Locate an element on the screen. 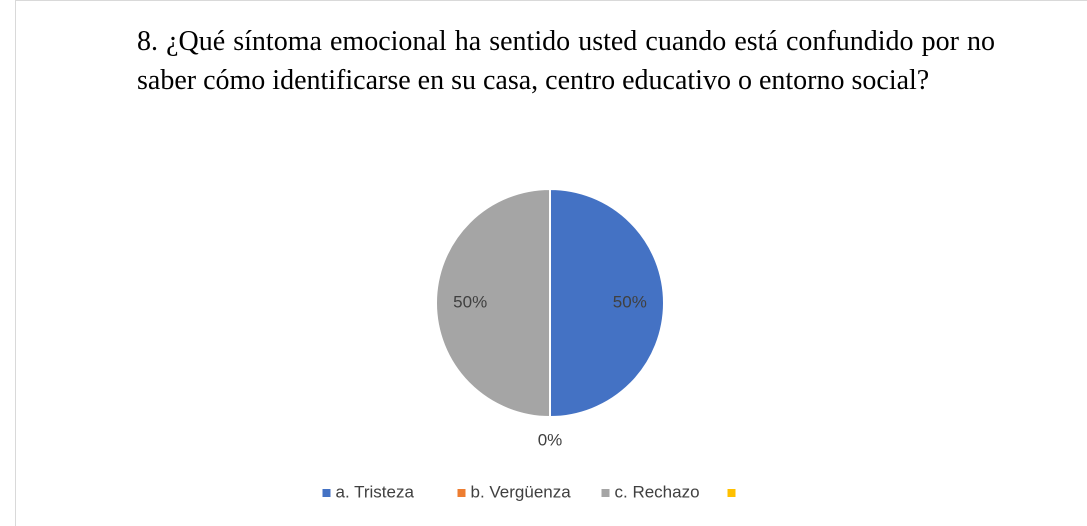  legend-label: c. Rechazo is located at coordinates (657, 491).